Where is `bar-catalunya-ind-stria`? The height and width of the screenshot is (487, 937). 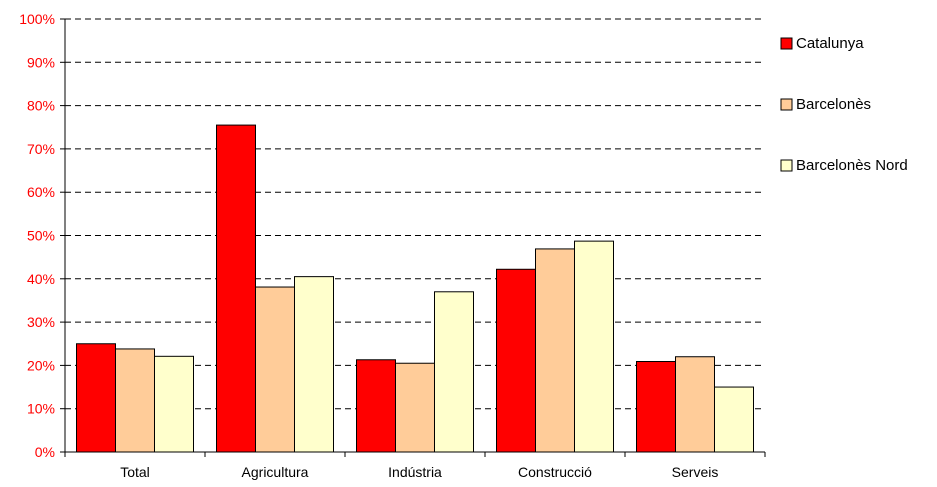 bar-catalunya-ind-stria is located at coordinates (376, 406).